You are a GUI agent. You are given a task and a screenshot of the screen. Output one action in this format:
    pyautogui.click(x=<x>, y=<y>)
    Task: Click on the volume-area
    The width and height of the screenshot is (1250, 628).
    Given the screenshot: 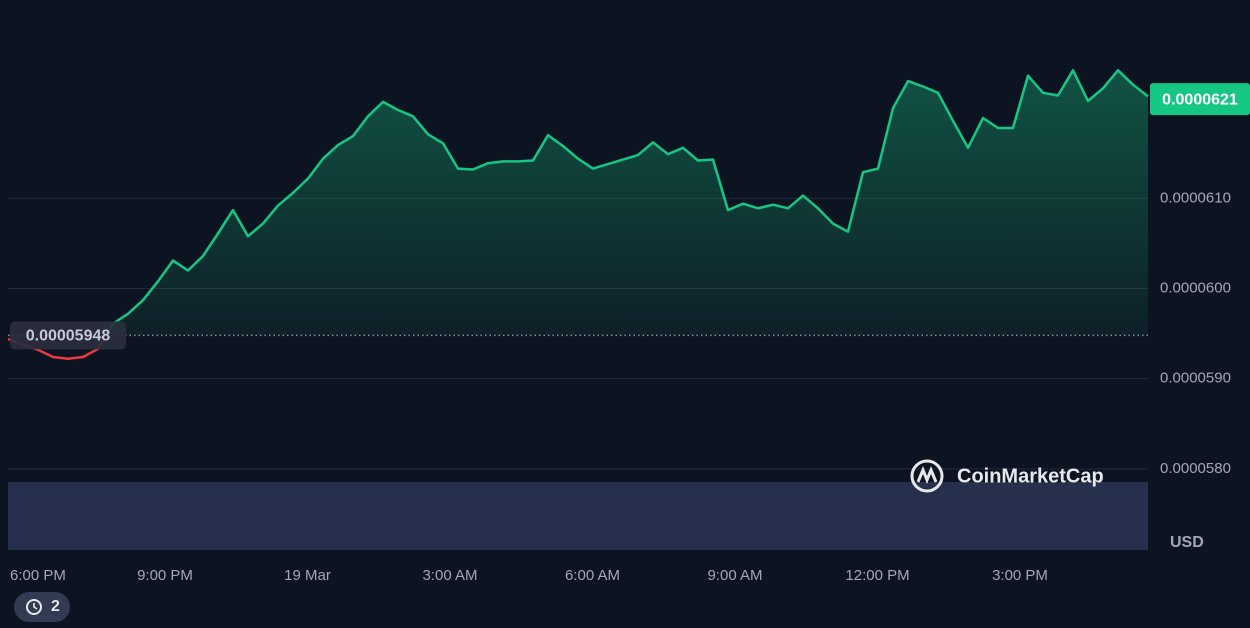 What is the action you would take?
    pyautogui.click(x=578, y=516)
    